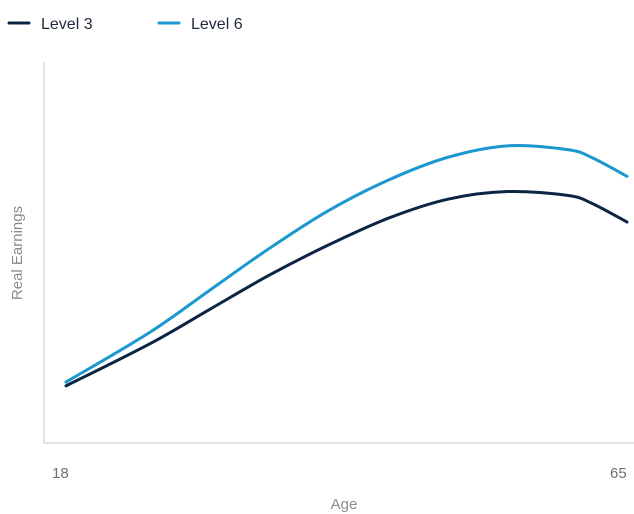 The width and height of the screenshot is (634, 514). Describe the element at coordinates (344, 504) in the screenshot. I see `x-axis-title: Age` at that location.